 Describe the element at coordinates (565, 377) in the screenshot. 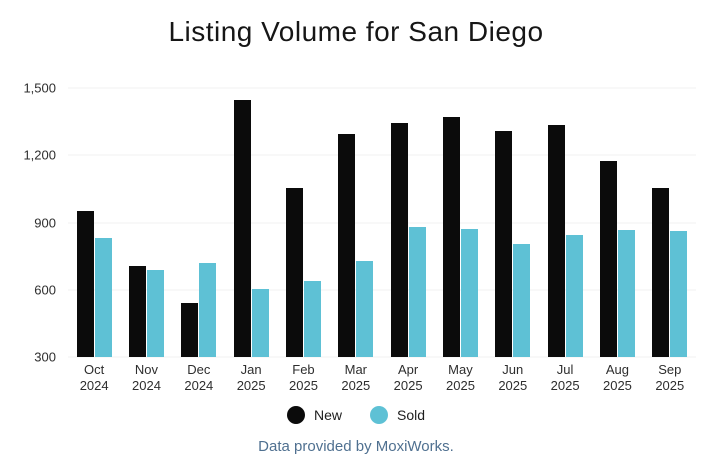

I see `x-axis-label: Jul 2025` at that location.